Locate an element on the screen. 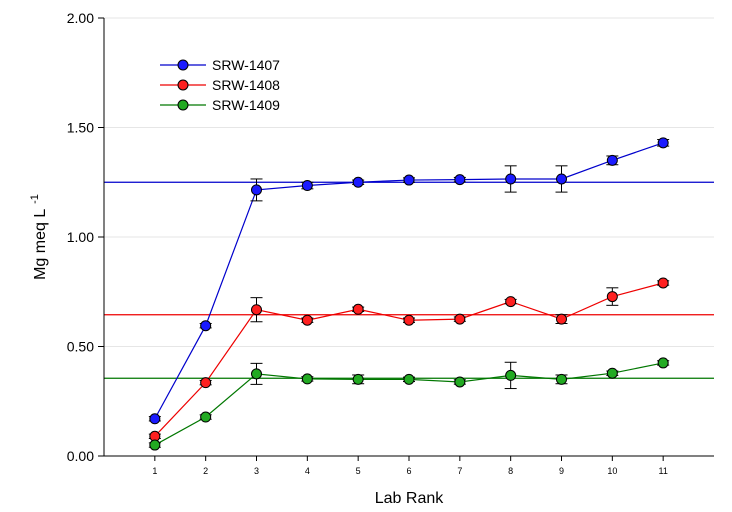 This screenshot has width=732, height=512. x-tick-label: 7 is located at coordinates (459, 471).